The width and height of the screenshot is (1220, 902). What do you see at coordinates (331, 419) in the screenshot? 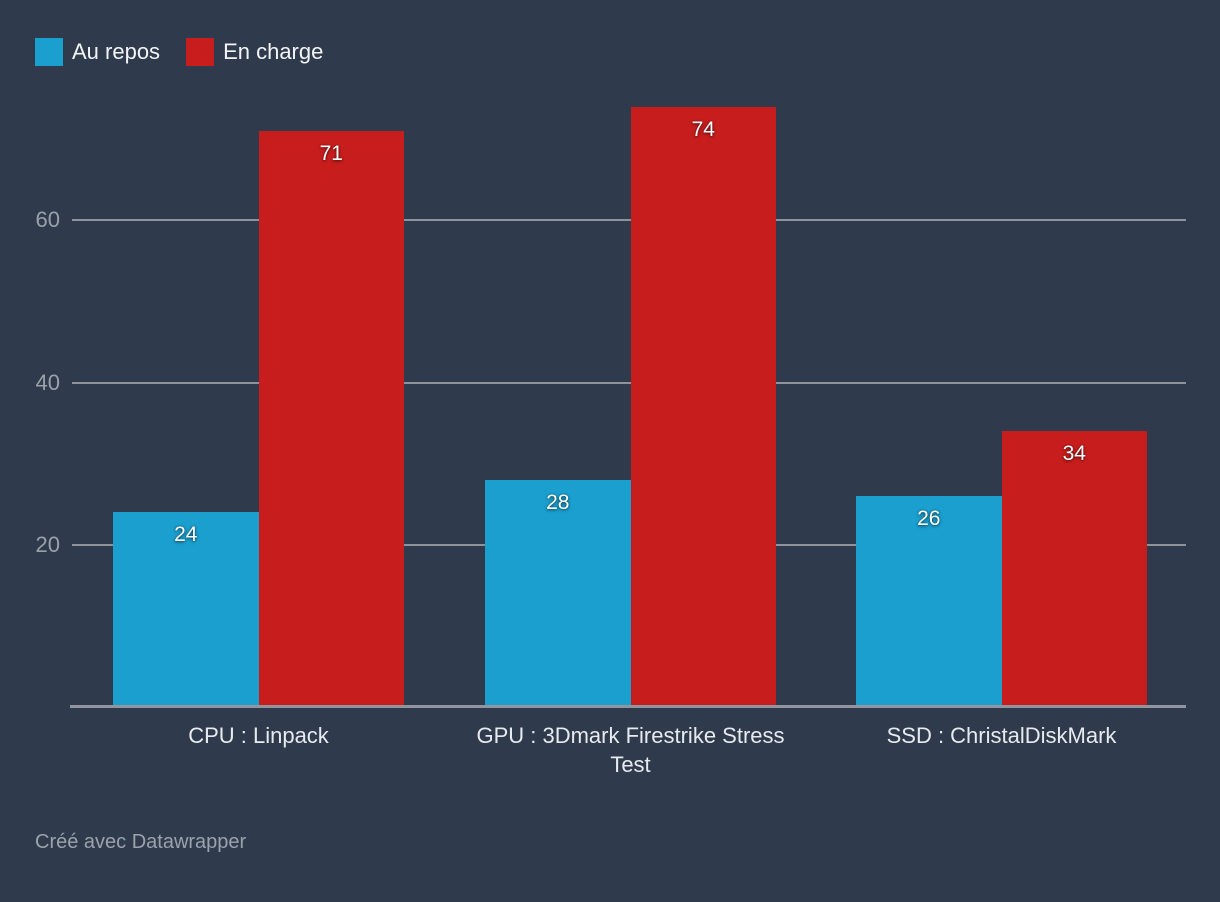
I see `bar-en-charge: 71` at bounding box center [331, 419].